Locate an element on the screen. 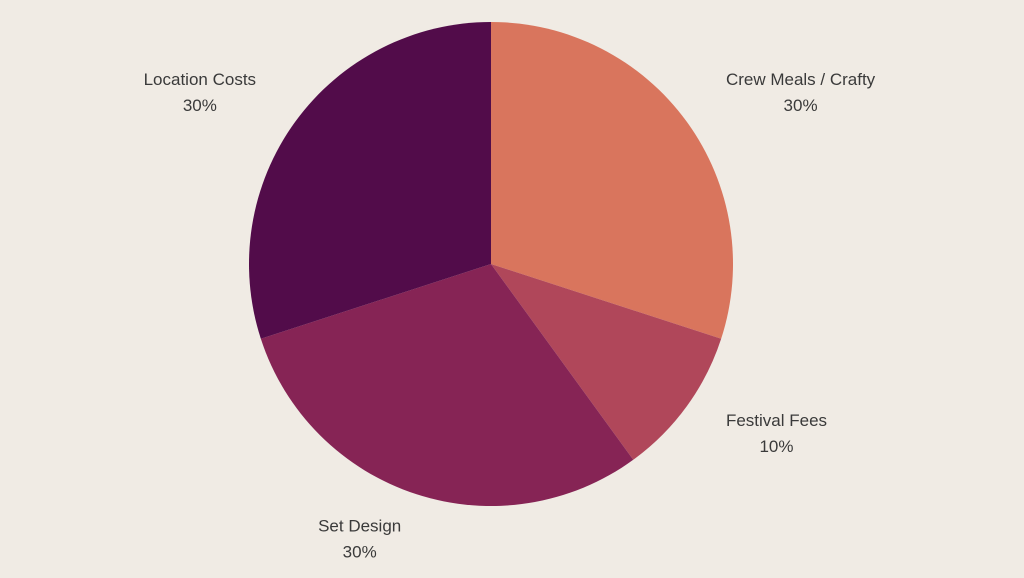  slice-value-label: 10% is located at coordinates (776, 446).